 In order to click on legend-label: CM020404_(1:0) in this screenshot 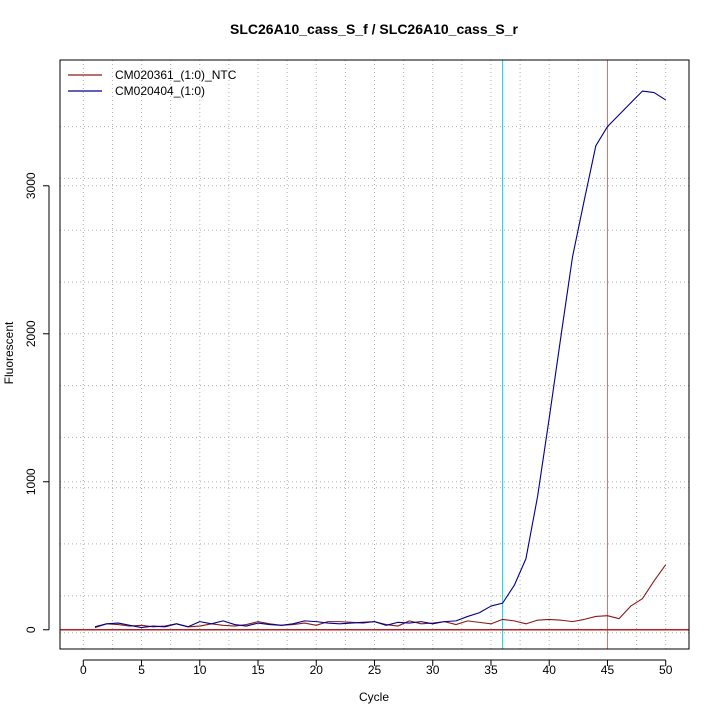, I will do `click(160, 91)`.